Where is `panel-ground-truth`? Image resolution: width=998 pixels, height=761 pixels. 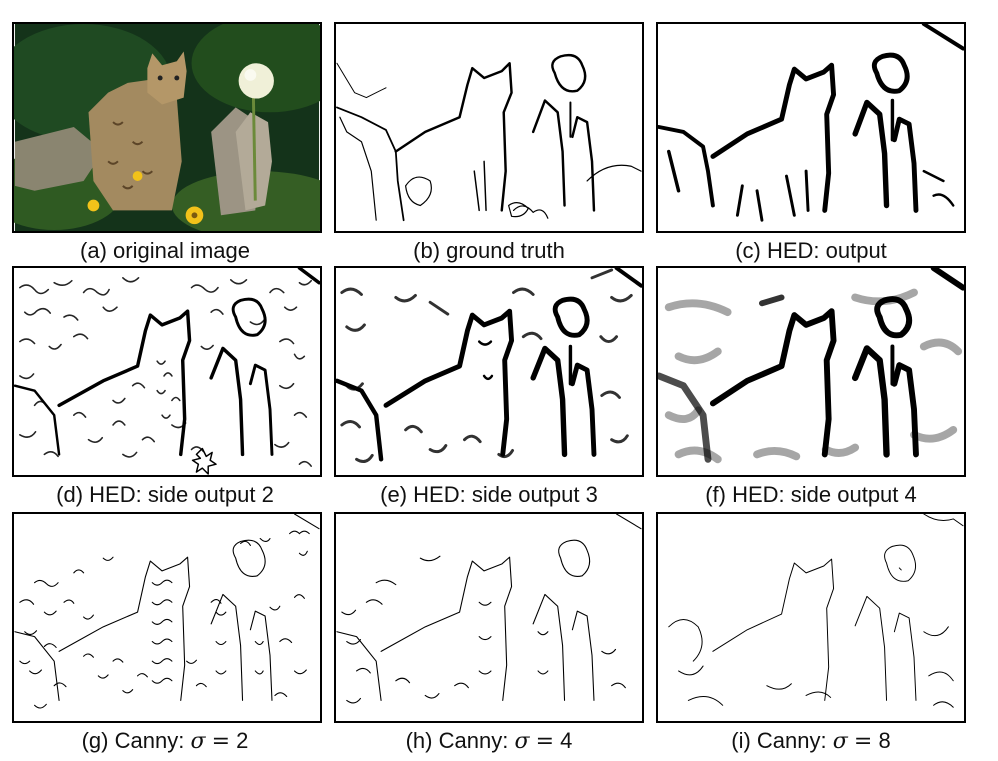
panel-ground-truth is located at coordinates (489, 127).